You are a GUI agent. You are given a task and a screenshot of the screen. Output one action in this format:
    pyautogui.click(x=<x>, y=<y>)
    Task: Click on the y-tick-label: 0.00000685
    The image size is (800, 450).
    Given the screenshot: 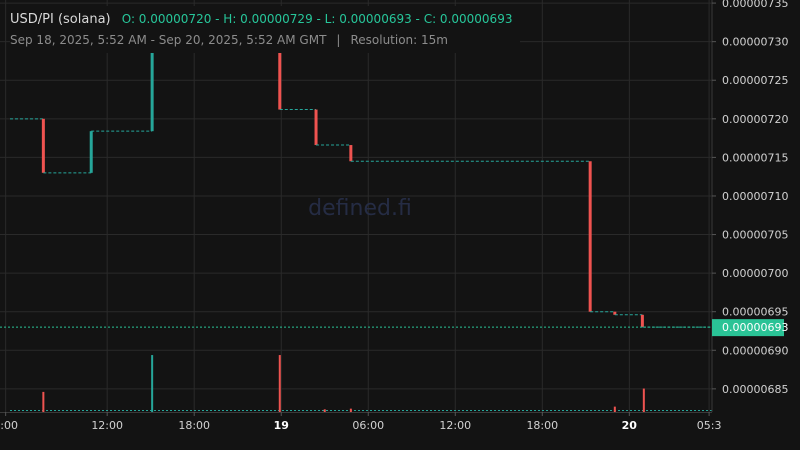 What is the action you would take?
    pyautogui.click(x=755, y=389)
    